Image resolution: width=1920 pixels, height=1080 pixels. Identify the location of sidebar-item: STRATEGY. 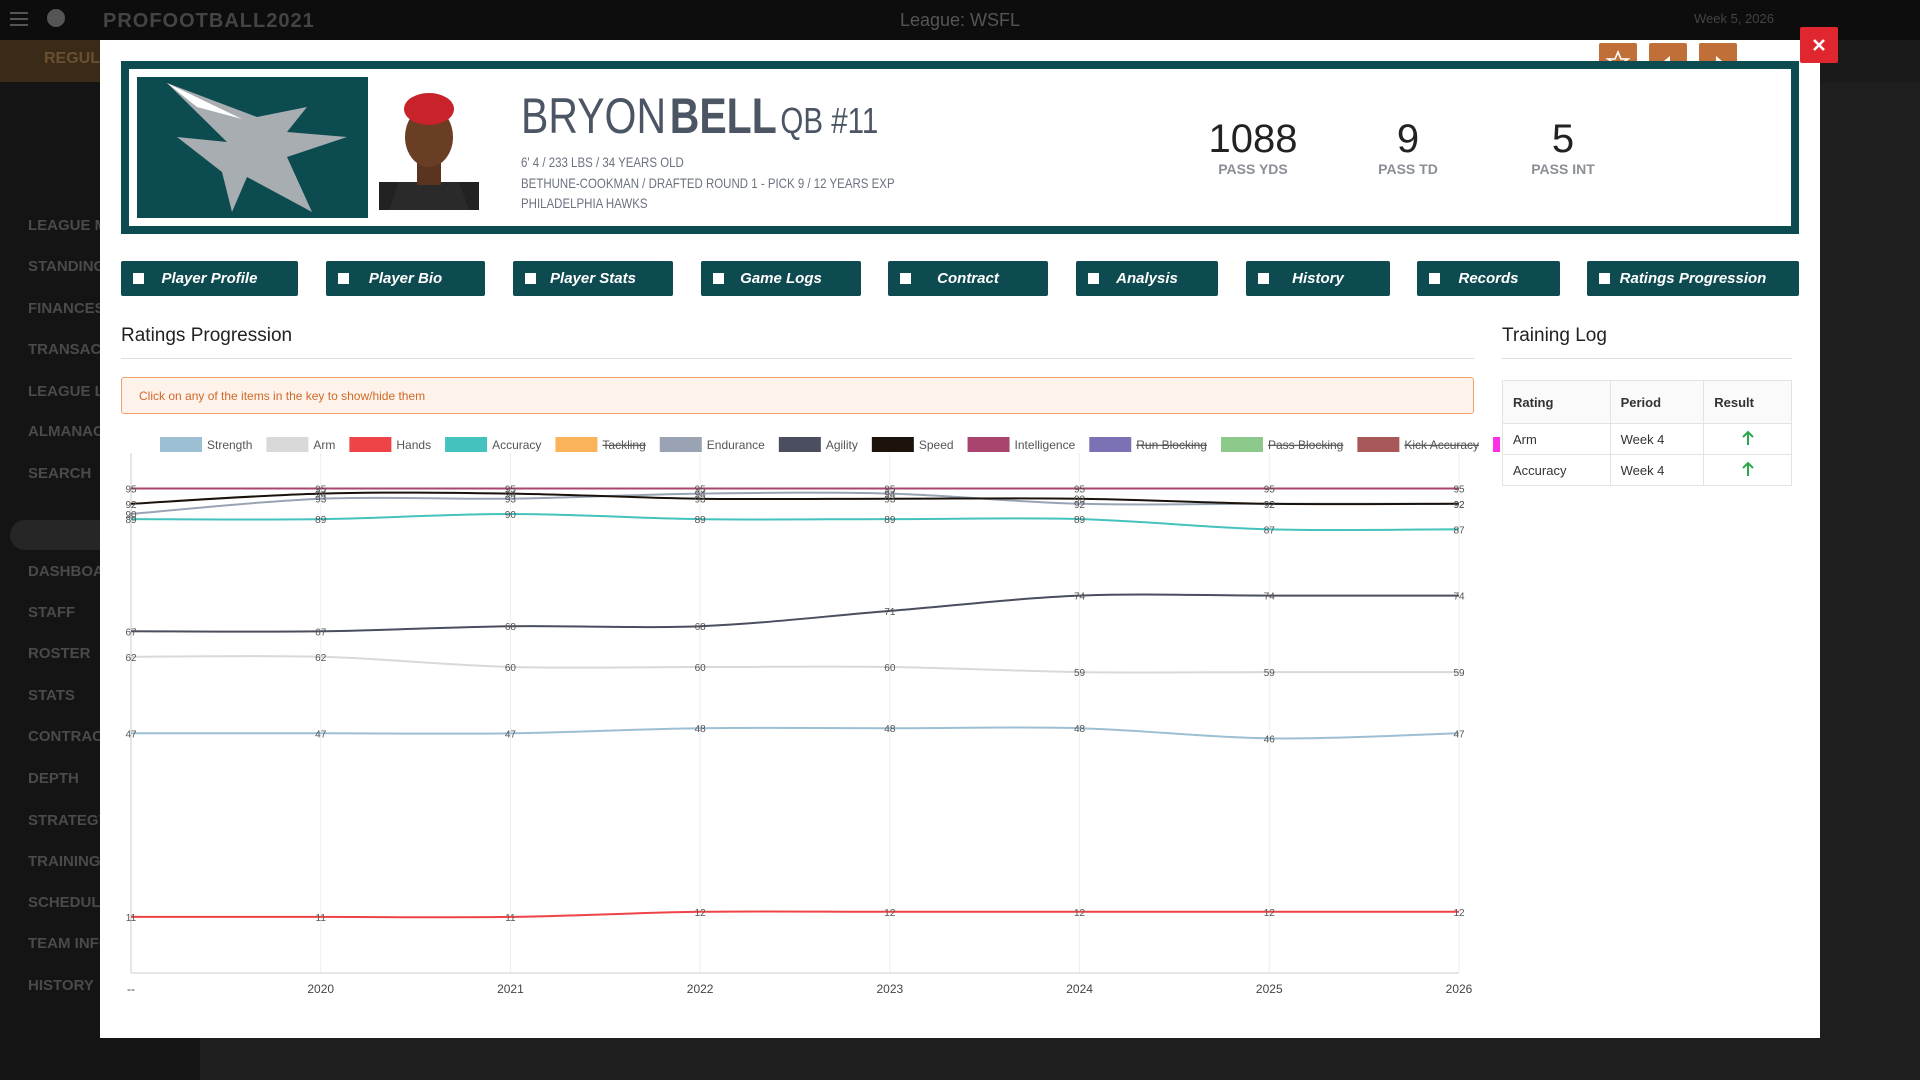
(68, 820).